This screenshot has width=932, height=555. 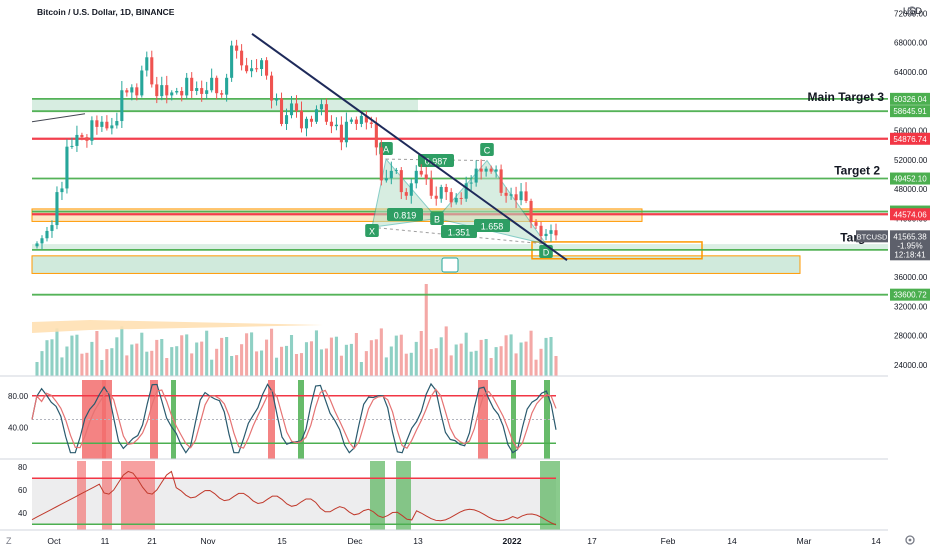 What do you see at coordinates (437, 220) in the screenshot?
I see `harmonic-point-b: B` at bounding box center [437, 220].